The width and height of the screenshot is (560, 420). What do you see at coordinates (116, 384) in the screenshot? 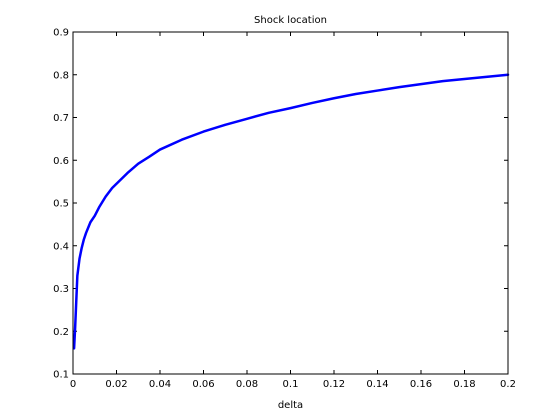
I see `x-tick-label: 0.02` at bounding box center [116, 384].